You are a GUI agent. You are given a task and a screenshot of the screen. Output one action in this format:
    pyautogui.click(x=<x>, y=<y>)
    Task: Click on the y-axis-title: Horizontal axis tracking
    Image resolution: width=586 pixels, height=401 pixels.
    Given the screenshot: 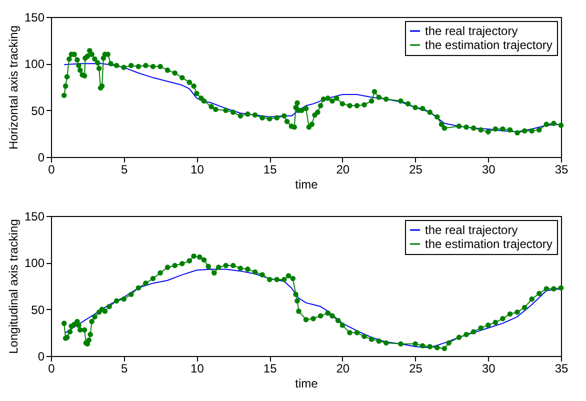 What is the action you would take?
    pyautogui.click(x=13, y=87)
    